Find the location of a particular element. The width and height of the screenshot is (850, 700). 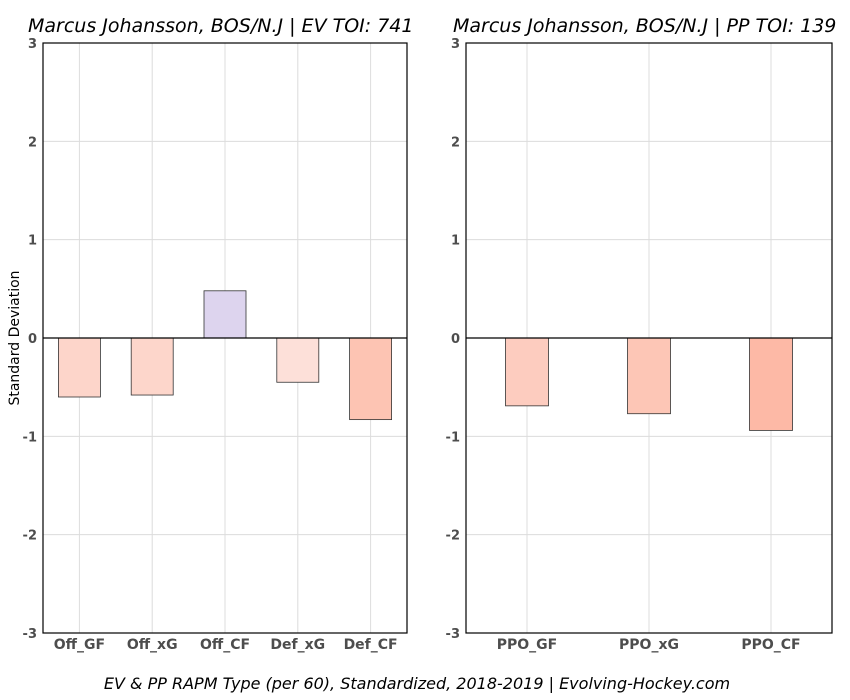

x-tick-label: Off_GF is located at coordinates (79, 645).